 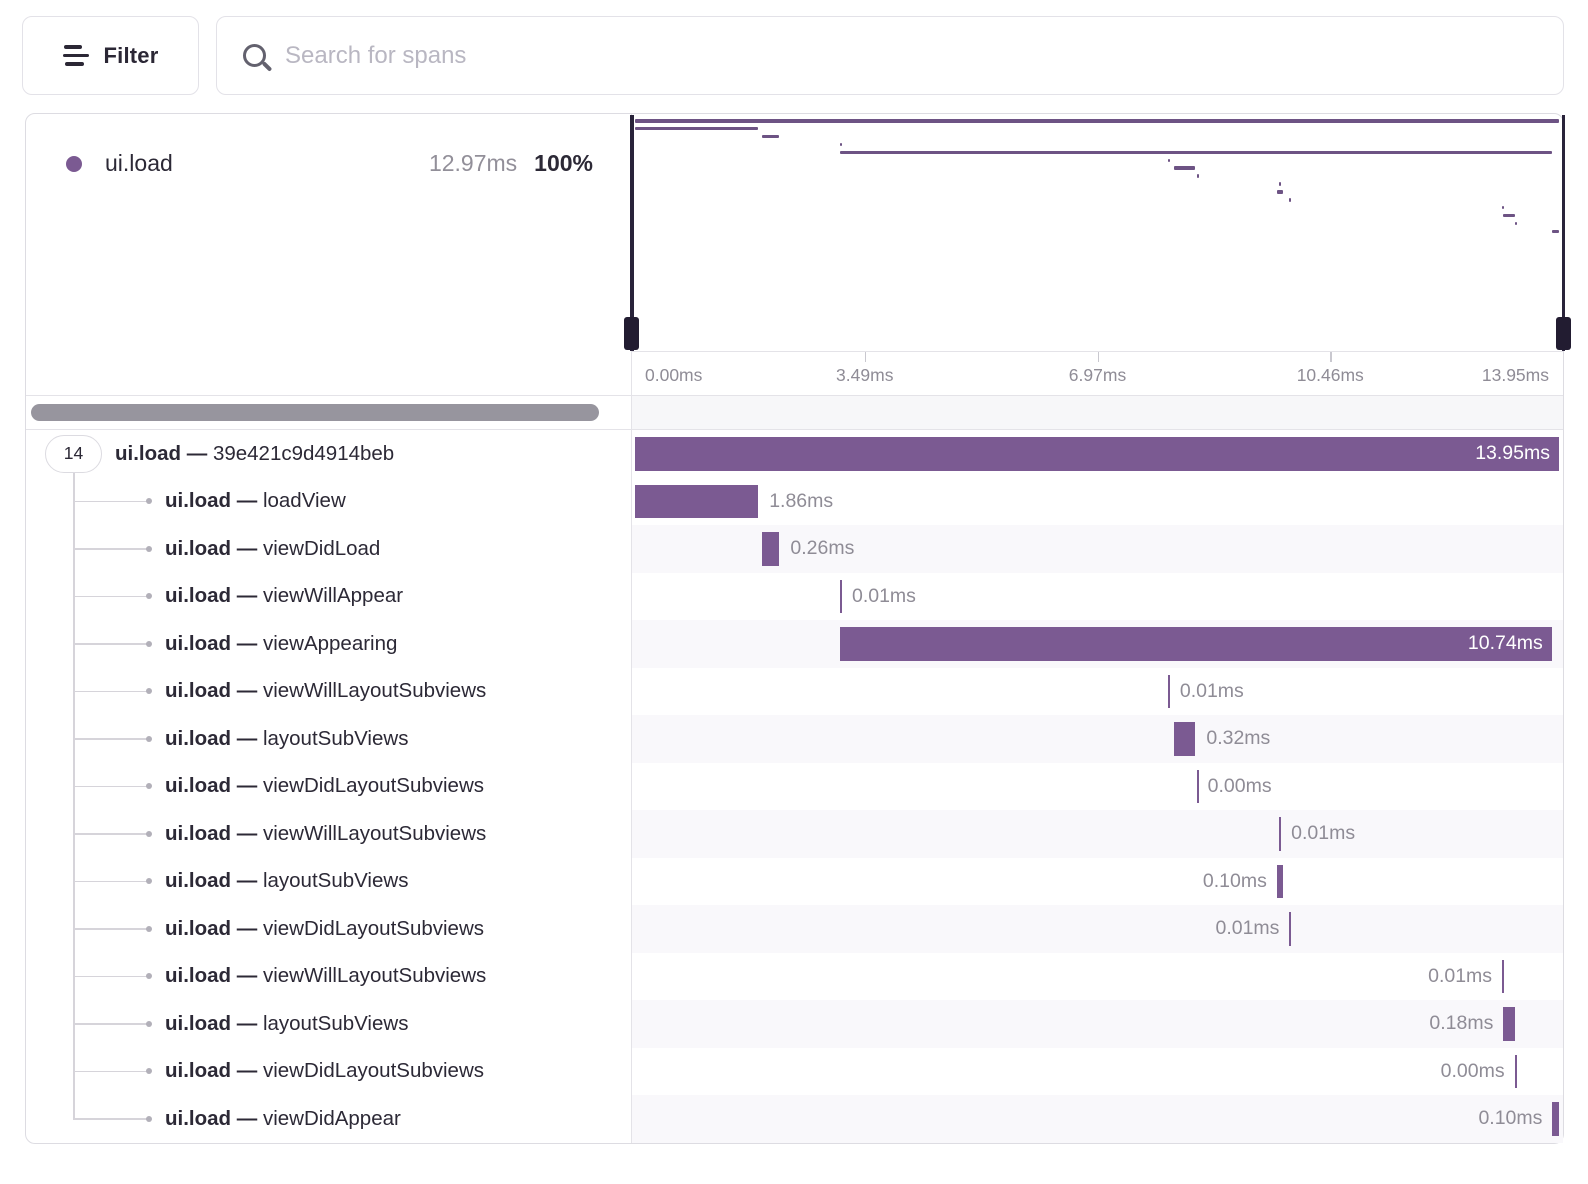 I want to click on minimap-right-handle, so click(x=1563, y=333).